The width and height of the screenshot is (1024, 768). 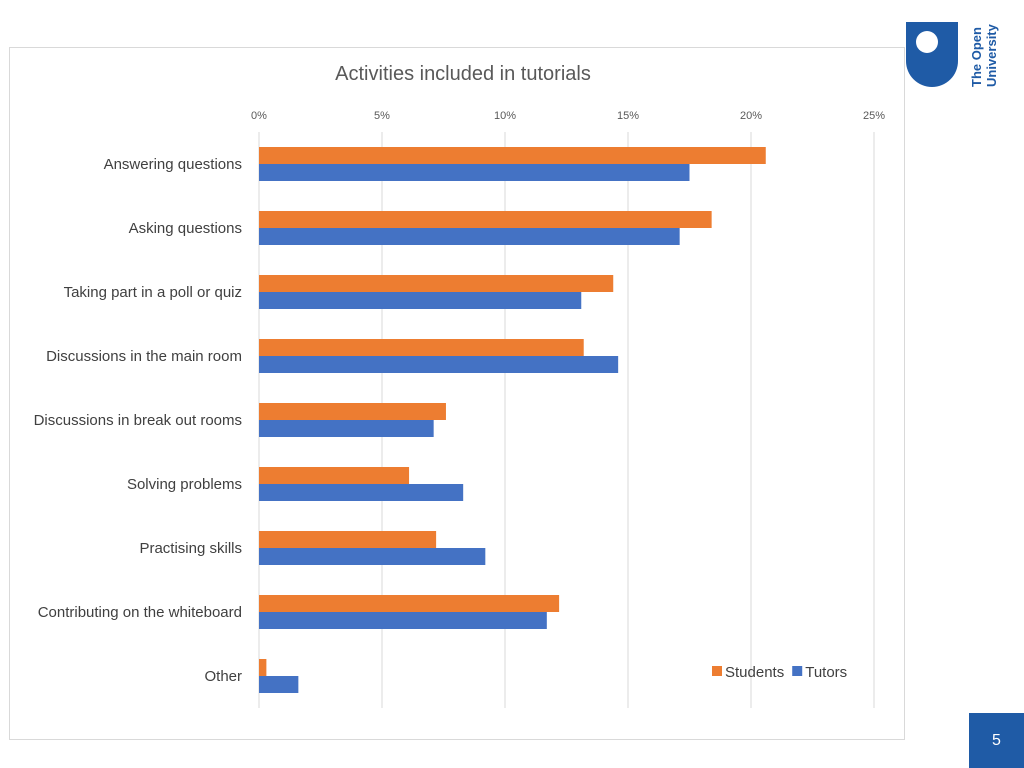 I want to click on x-tick-label: 25%, so click(x=874, y=116).